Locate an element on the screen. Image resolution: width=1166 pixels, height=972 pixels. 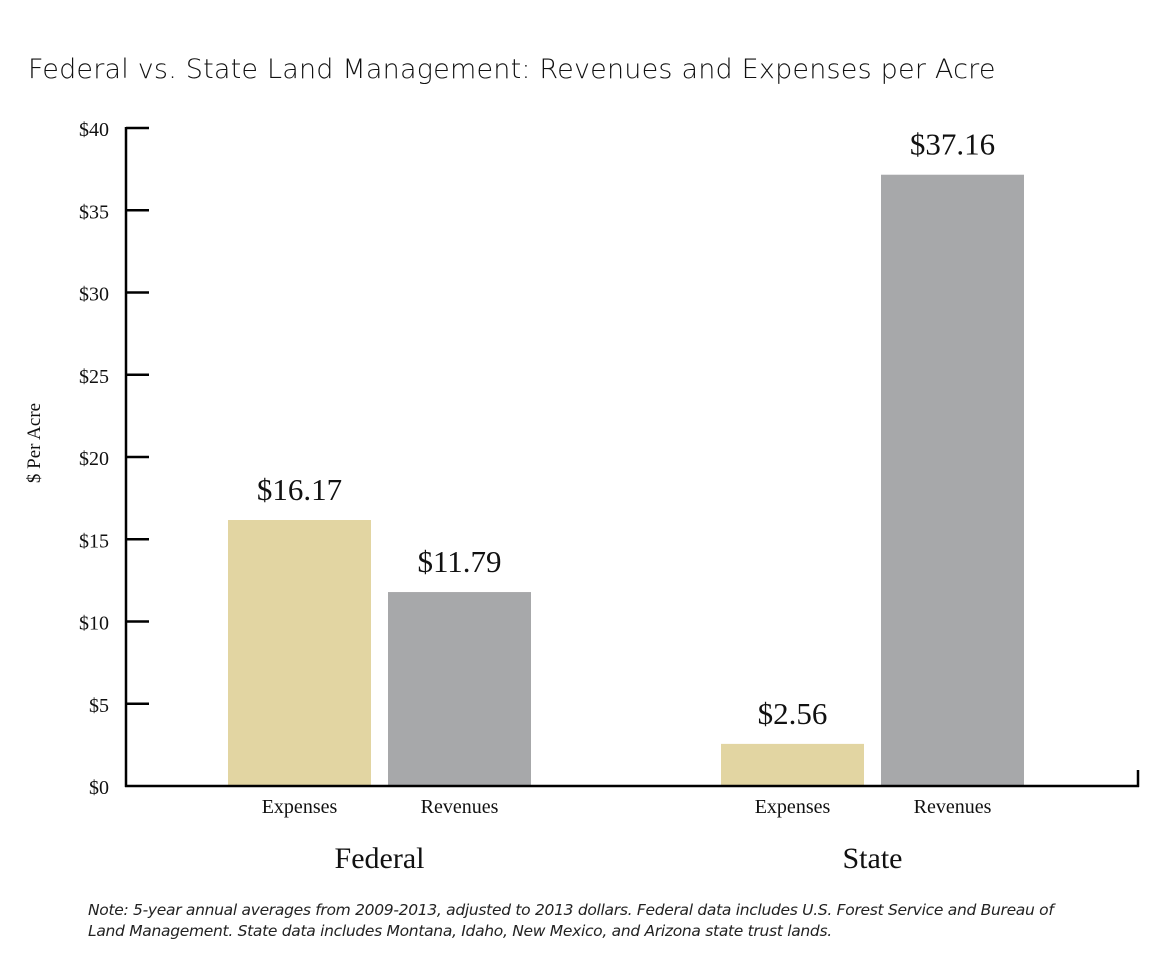
x-group-label: State is located at coordinates (873, 858).